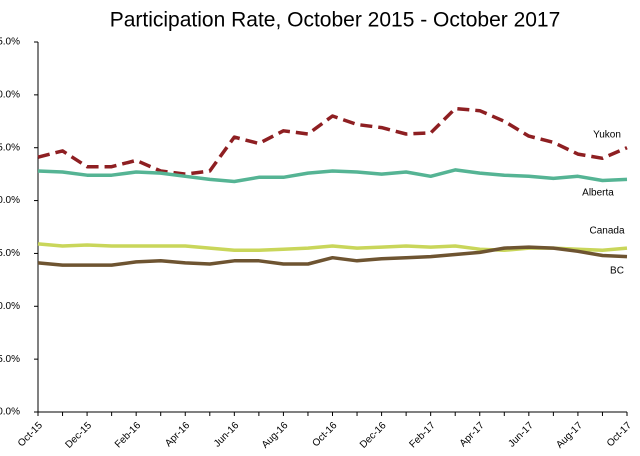  Describe the element at coordinates (607, 135) in the screenshot. I see `series-label: Yukon` at that location.